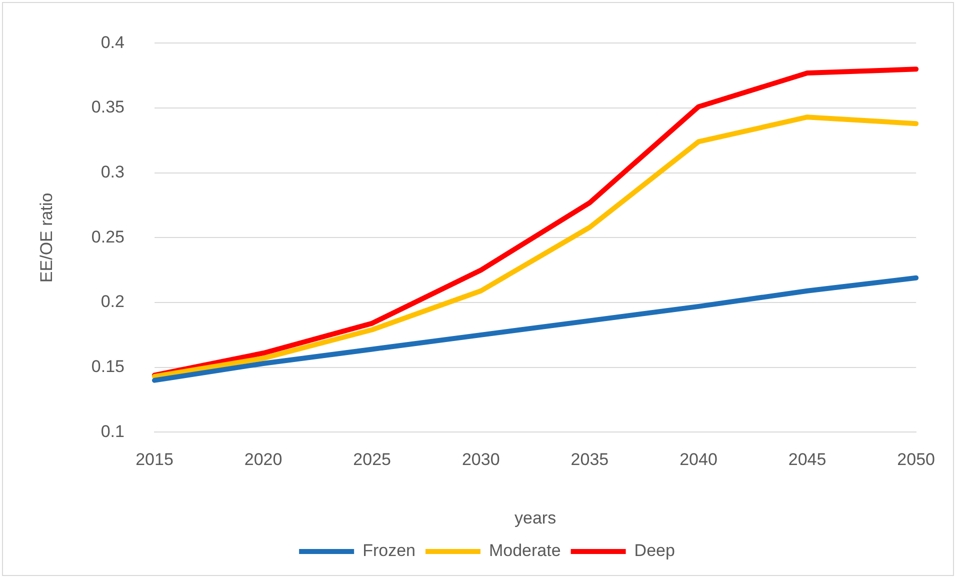 This screenshot has height=578, width=956. What do you see at coordinates (807, 460) in the screenshot?
I see `x-tick-label: 2045` at bounding box center [807, 460].